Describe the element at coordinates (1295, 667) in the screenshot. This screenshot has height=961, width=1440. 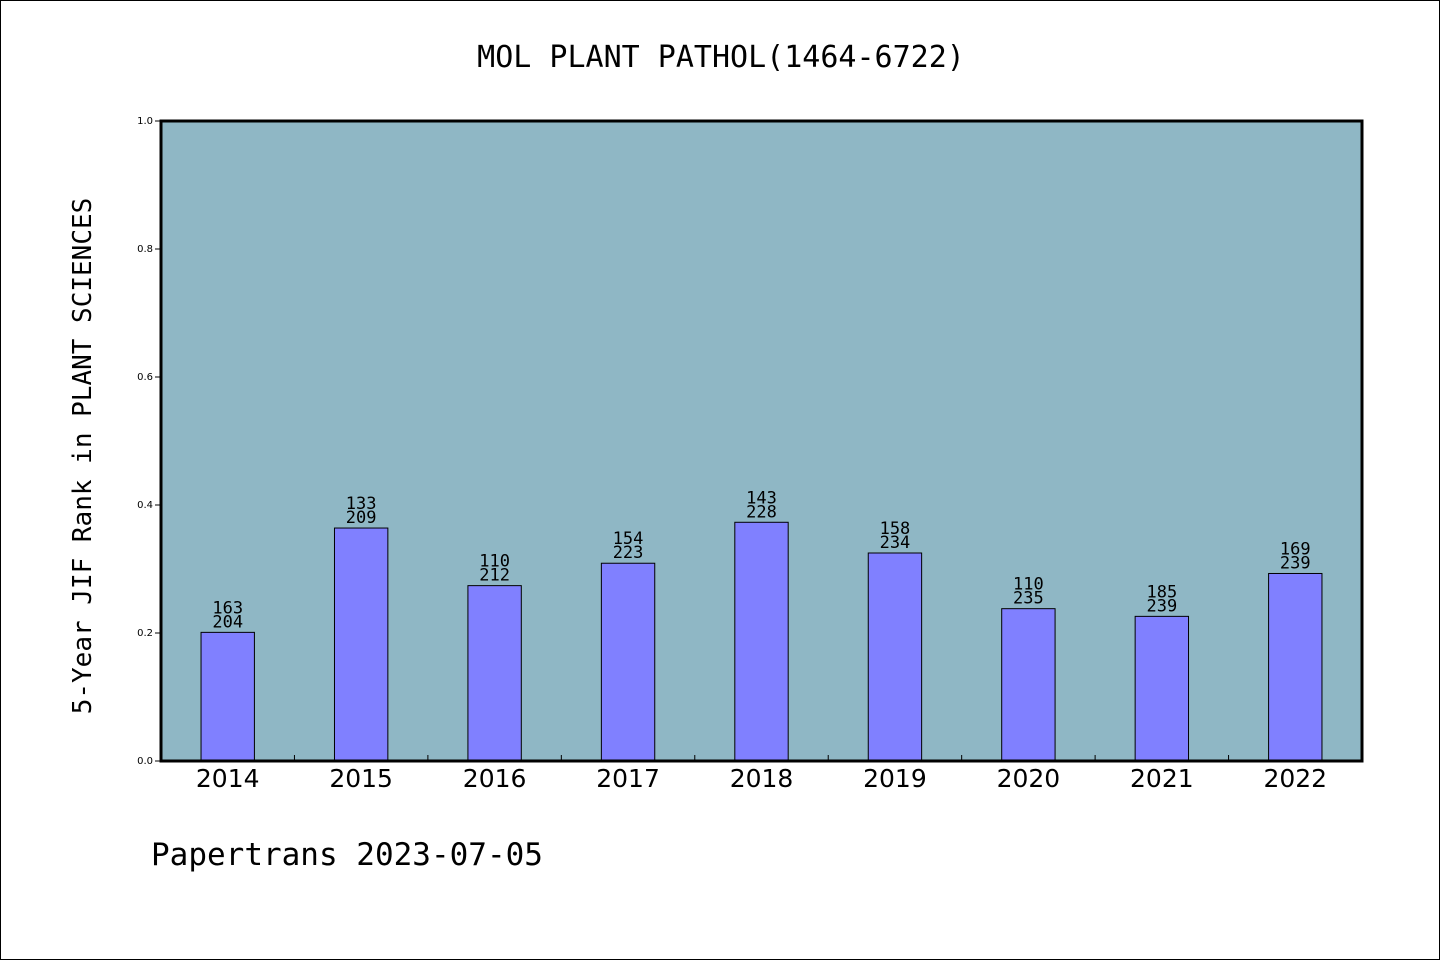
I see `bar-2022` at that location.